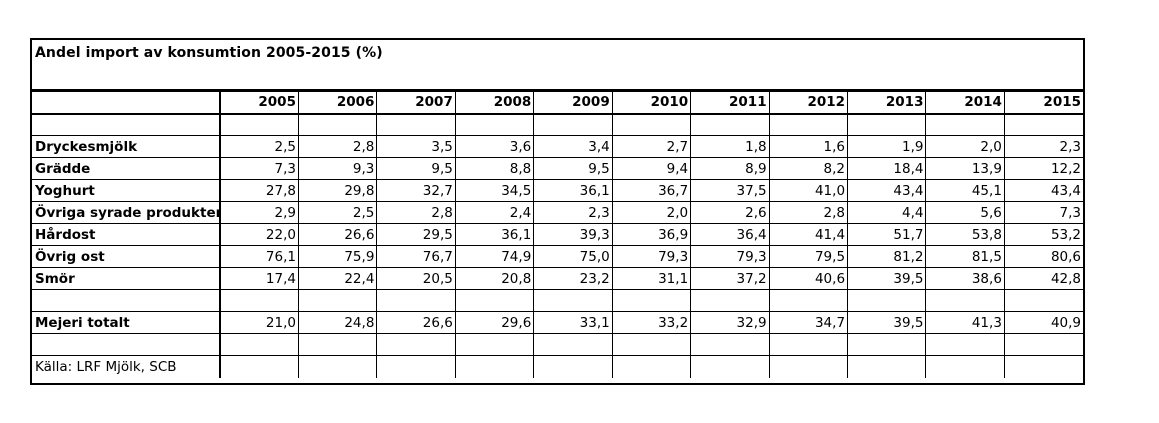 This screenshot has width=1159, height=423. What do you see at coordinates (259, 190) in the screenshot?
I see `value-cell: 27,8` at bounding box center [259, 190].